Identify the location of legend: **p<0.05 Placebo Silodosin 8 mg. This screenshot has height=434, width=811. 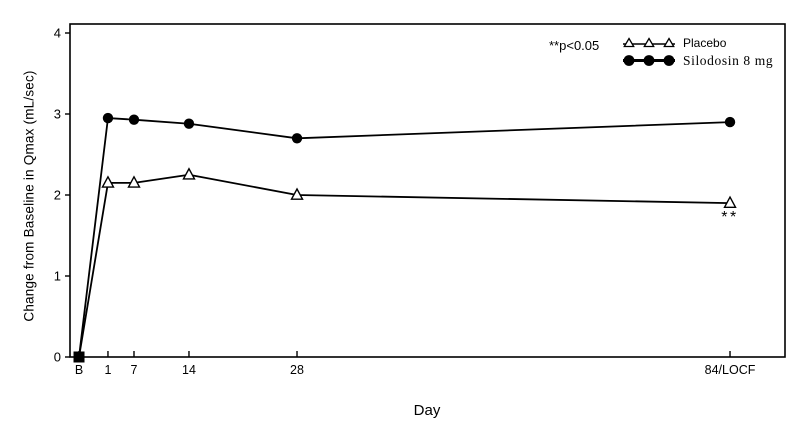
(669, 58).